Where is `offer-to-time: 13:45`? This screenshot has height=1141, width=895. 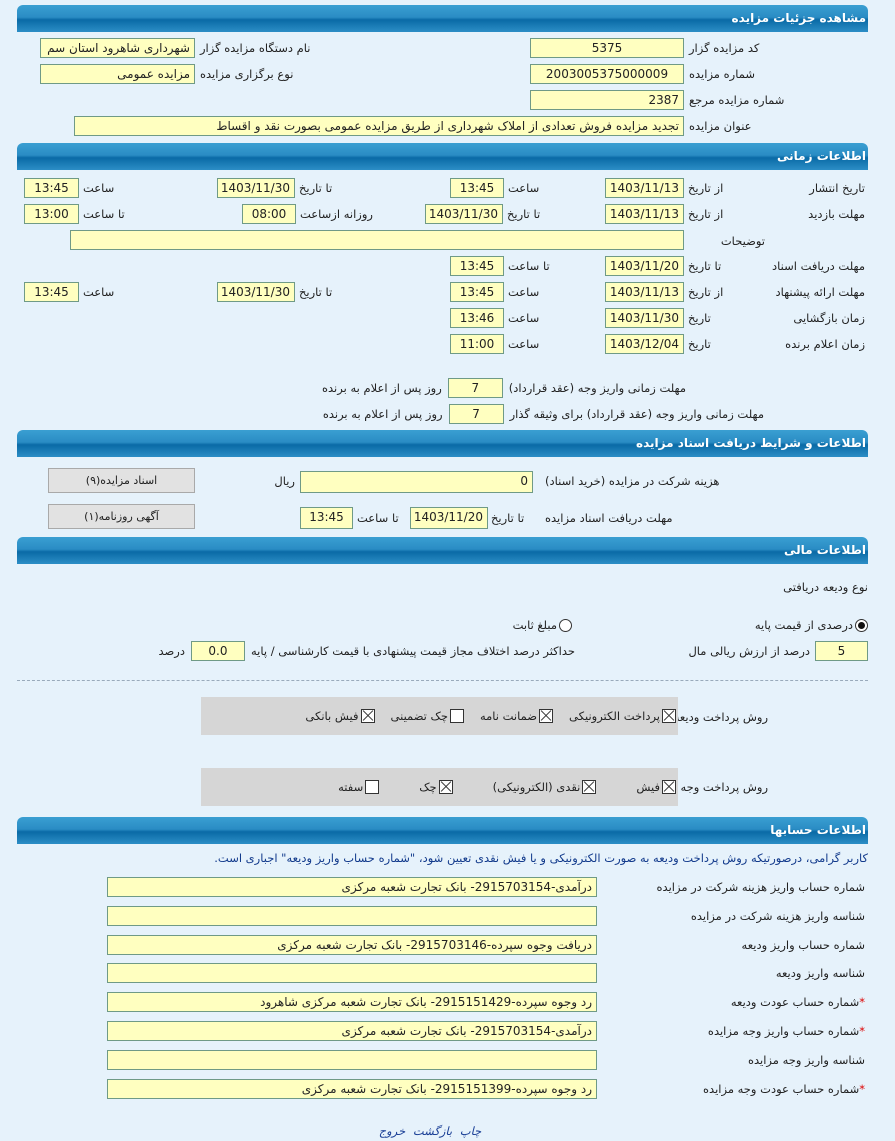 offer-to-time: 13:45 is located at coordinates (51, 292).